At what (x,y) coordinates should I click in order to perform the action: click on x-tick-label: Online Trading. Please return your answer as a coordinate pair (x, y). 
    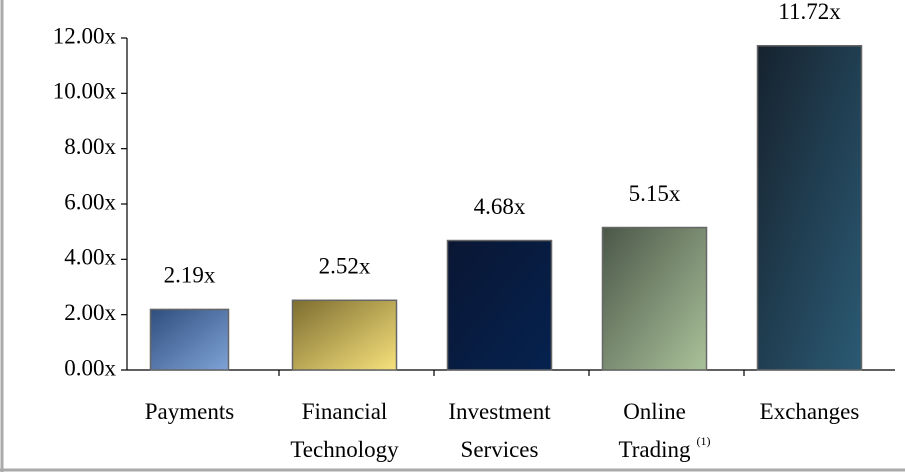
    Looking at the image, I should click on (655, 430).